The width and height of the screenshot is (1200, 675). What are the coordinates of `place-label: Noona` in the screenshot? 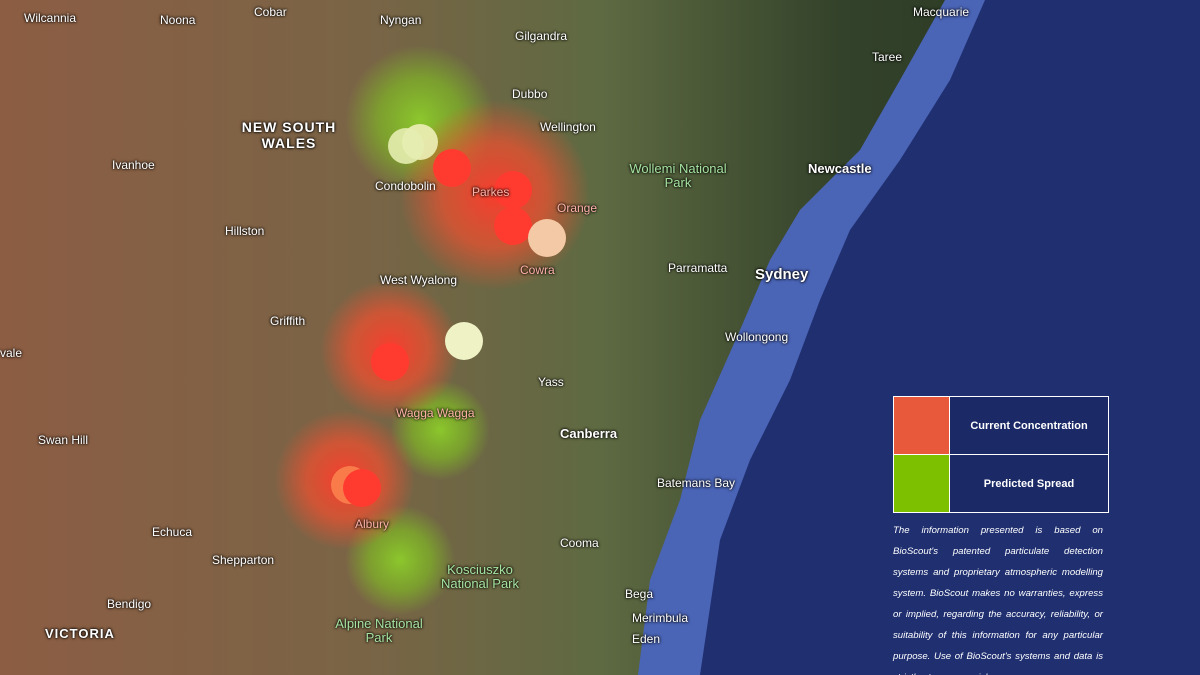 It's located at (178, 20).